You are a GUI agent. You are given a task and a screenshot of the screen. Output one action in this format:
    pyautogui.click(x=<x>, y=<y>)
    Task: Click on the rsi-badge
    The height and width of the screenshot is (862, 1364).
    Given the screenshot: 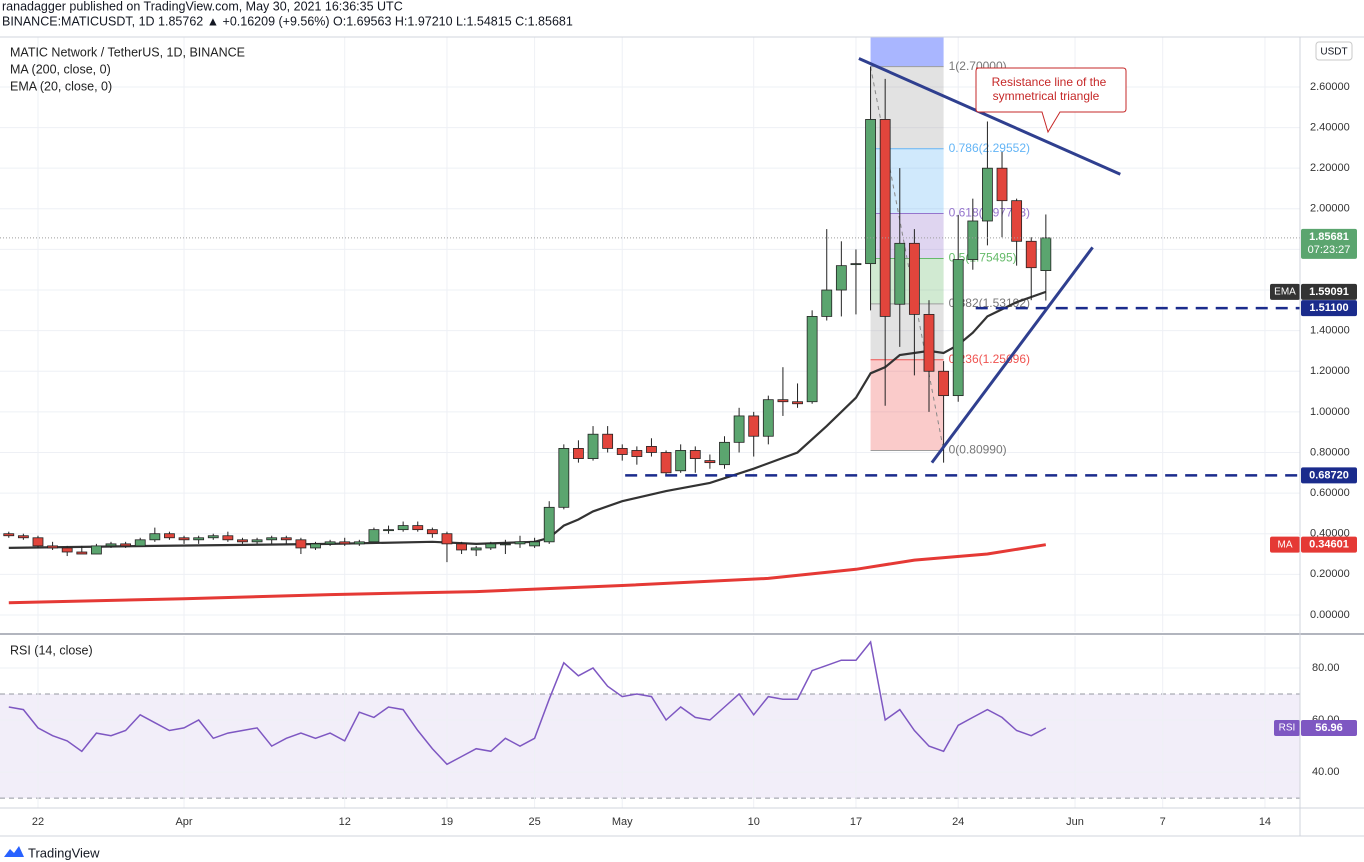 What is the action you would take?
    pyautogui.click(x=1329, y=727)
    